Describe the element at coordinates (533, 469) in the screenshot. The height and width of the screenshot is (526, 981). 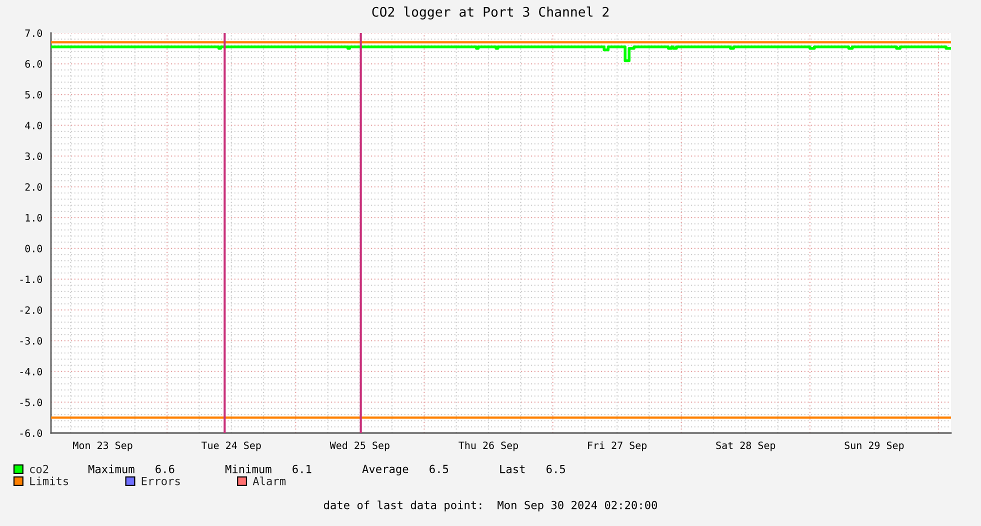
I see `text: Last 6.5` at that location.